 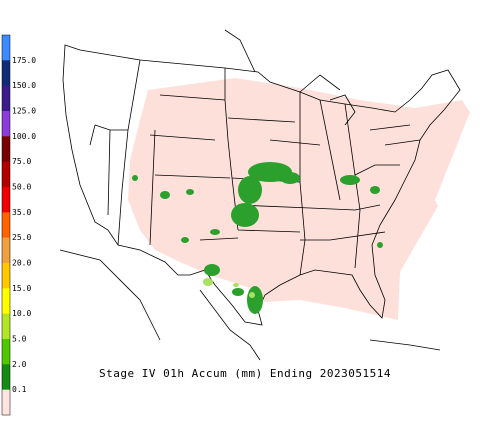 I want to click on colorbar-label: 2.0, so click(x=19, y=364).